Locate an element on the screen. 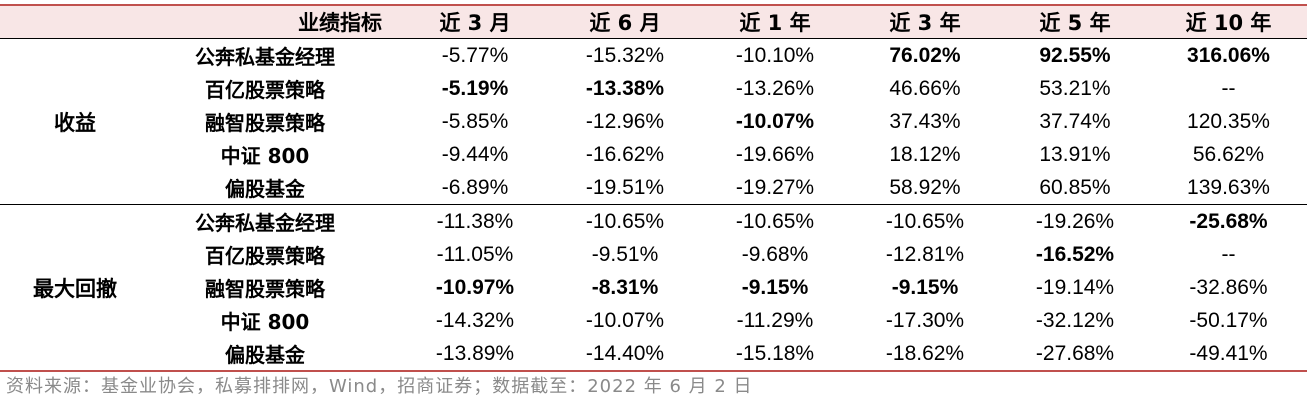 The width and height of the screenshot is (1315, 409). value-cell: -13.89% is located at coordinates (475, 354).